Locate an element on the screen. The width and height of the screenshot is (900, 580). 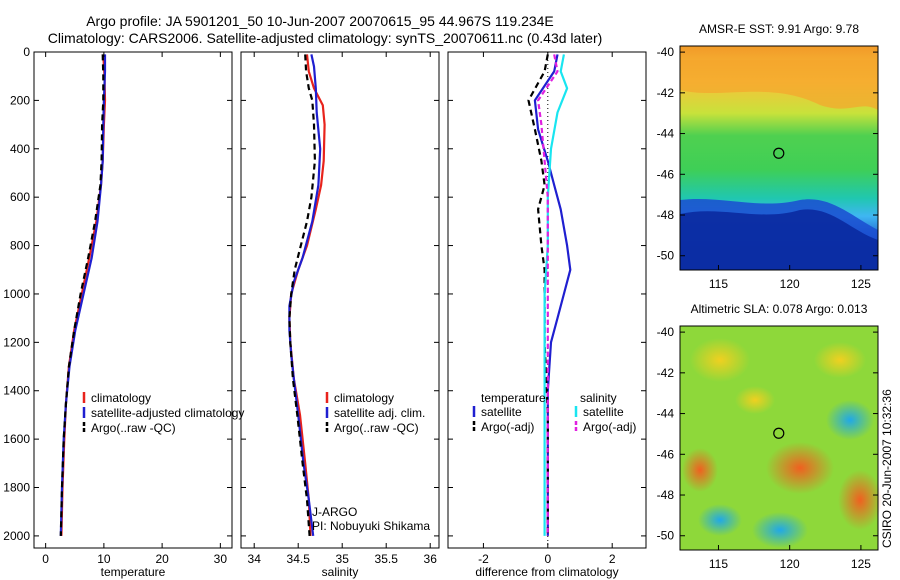
x-tick-label: -2 is located at coordinates (483, 559).